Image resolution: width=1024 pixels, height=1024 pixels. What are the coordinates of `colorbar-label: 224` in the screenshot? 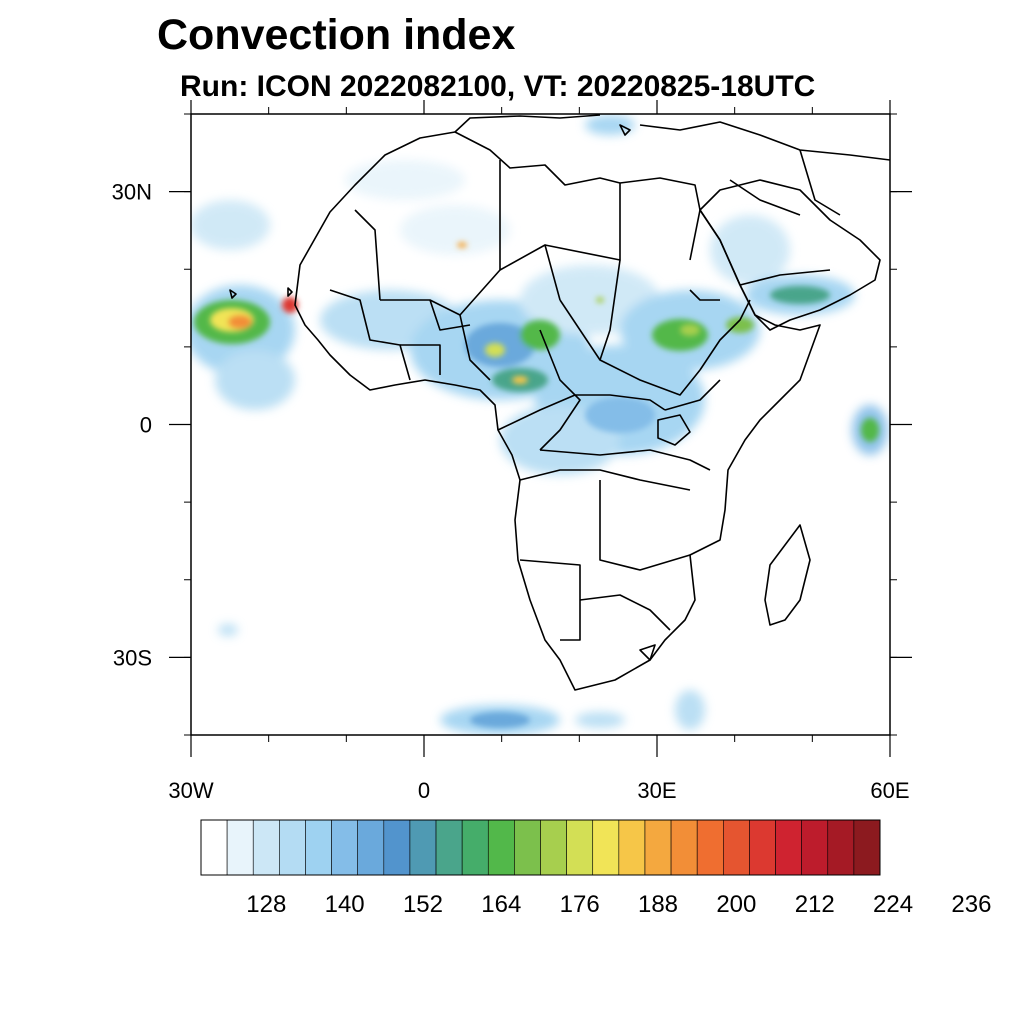 It's located at (893, 904).